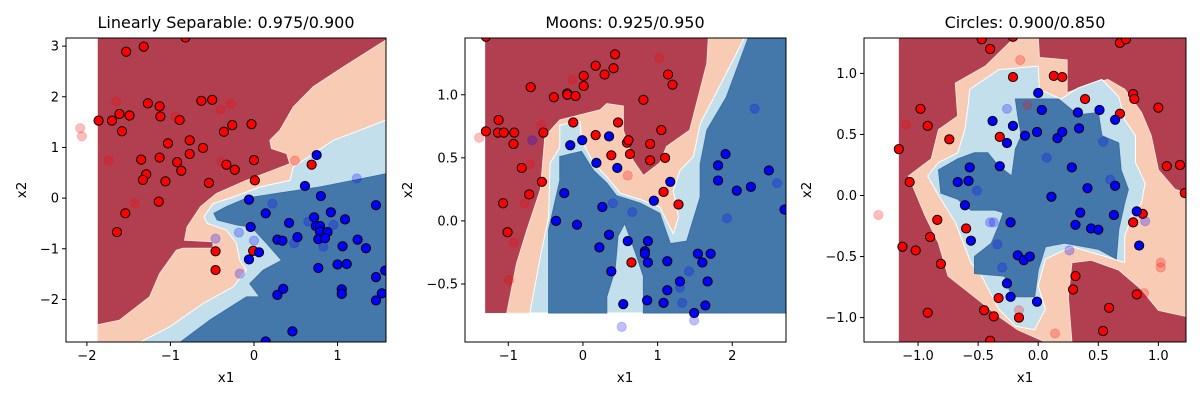  What do you see at coordinates (337, 356) in the screenshot?
I see `x-tick-label: 1` at bounding box center [337, 356].